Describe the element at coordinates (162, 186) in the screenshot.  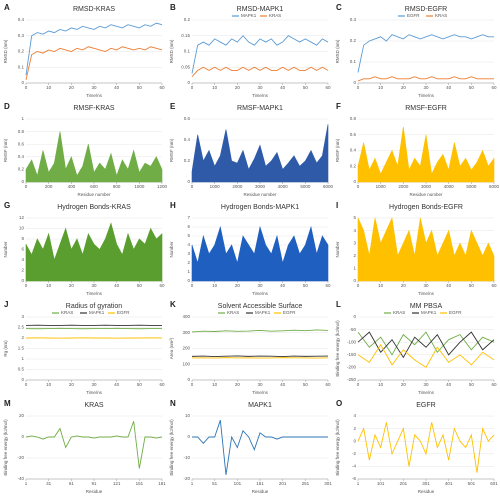
I see `x-tick-label: 1200` at that location.